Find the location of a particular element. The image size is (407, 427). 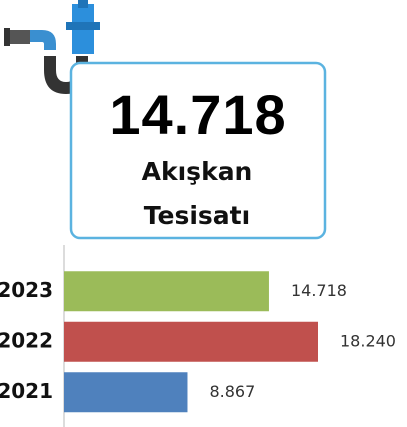

pipe-ring is located at coordinates (83, 26).